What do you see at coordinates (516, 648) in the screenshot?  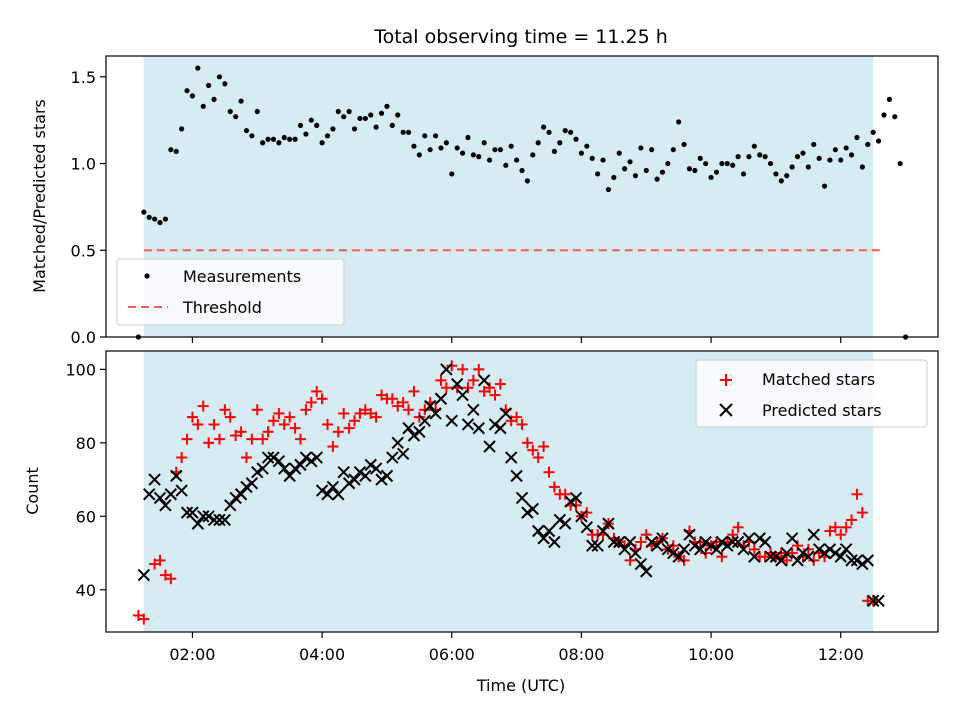 I see `bottom-x-ticks: 02:00 04:00 06:00 08:00 10:00 12:00` at bounding box center [516, 648].